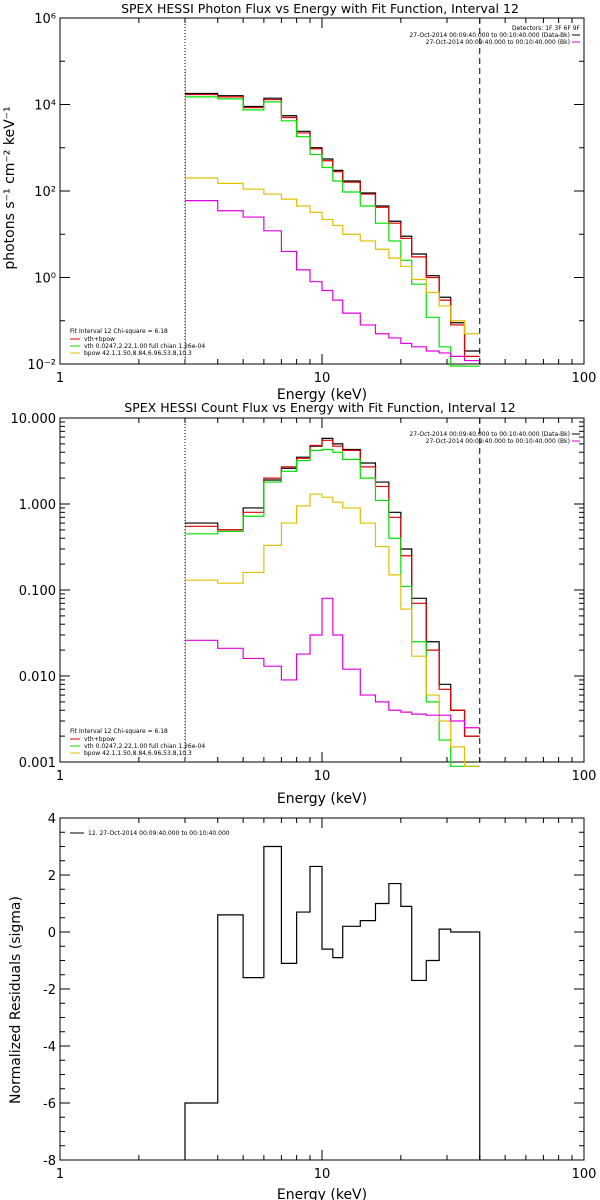 Image resolution: width=600 pixels, height=1200 pixels. Describe the element at coordinates (322, 1193) in the screenshot. I see `residuals-xlabel: Energy (keV)` at that location.